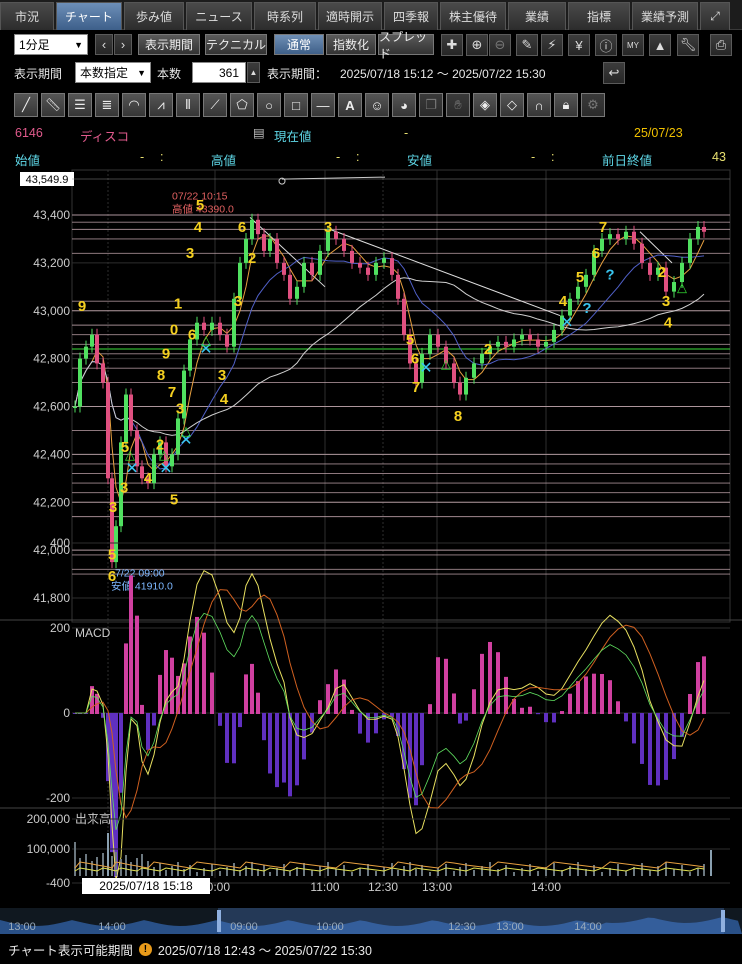 The height and width of the screenshot is (964, 742). Describe the element at coordinates (89, 16) in the screenshot. I see `tab-1: チャート` at that location.